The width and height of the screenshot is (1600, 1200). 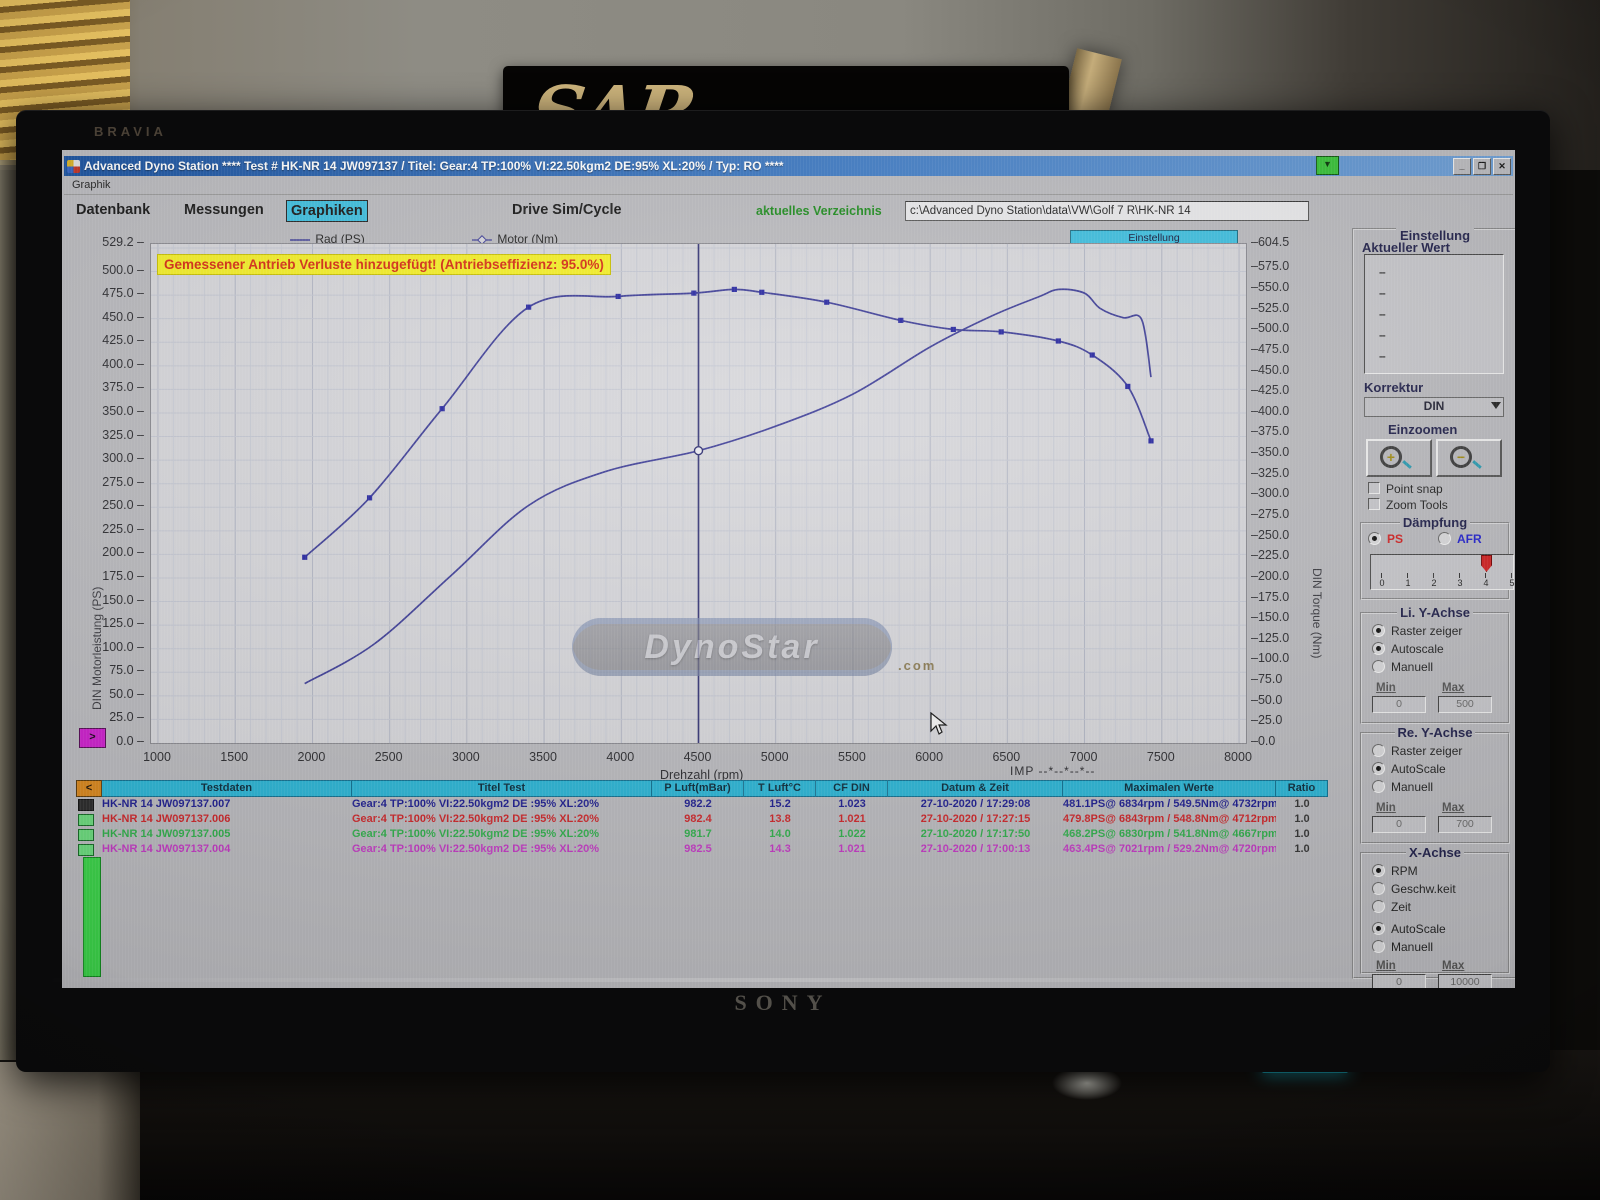 I want to click on tab-messungen: Messungen, so click(x=224, y=210).